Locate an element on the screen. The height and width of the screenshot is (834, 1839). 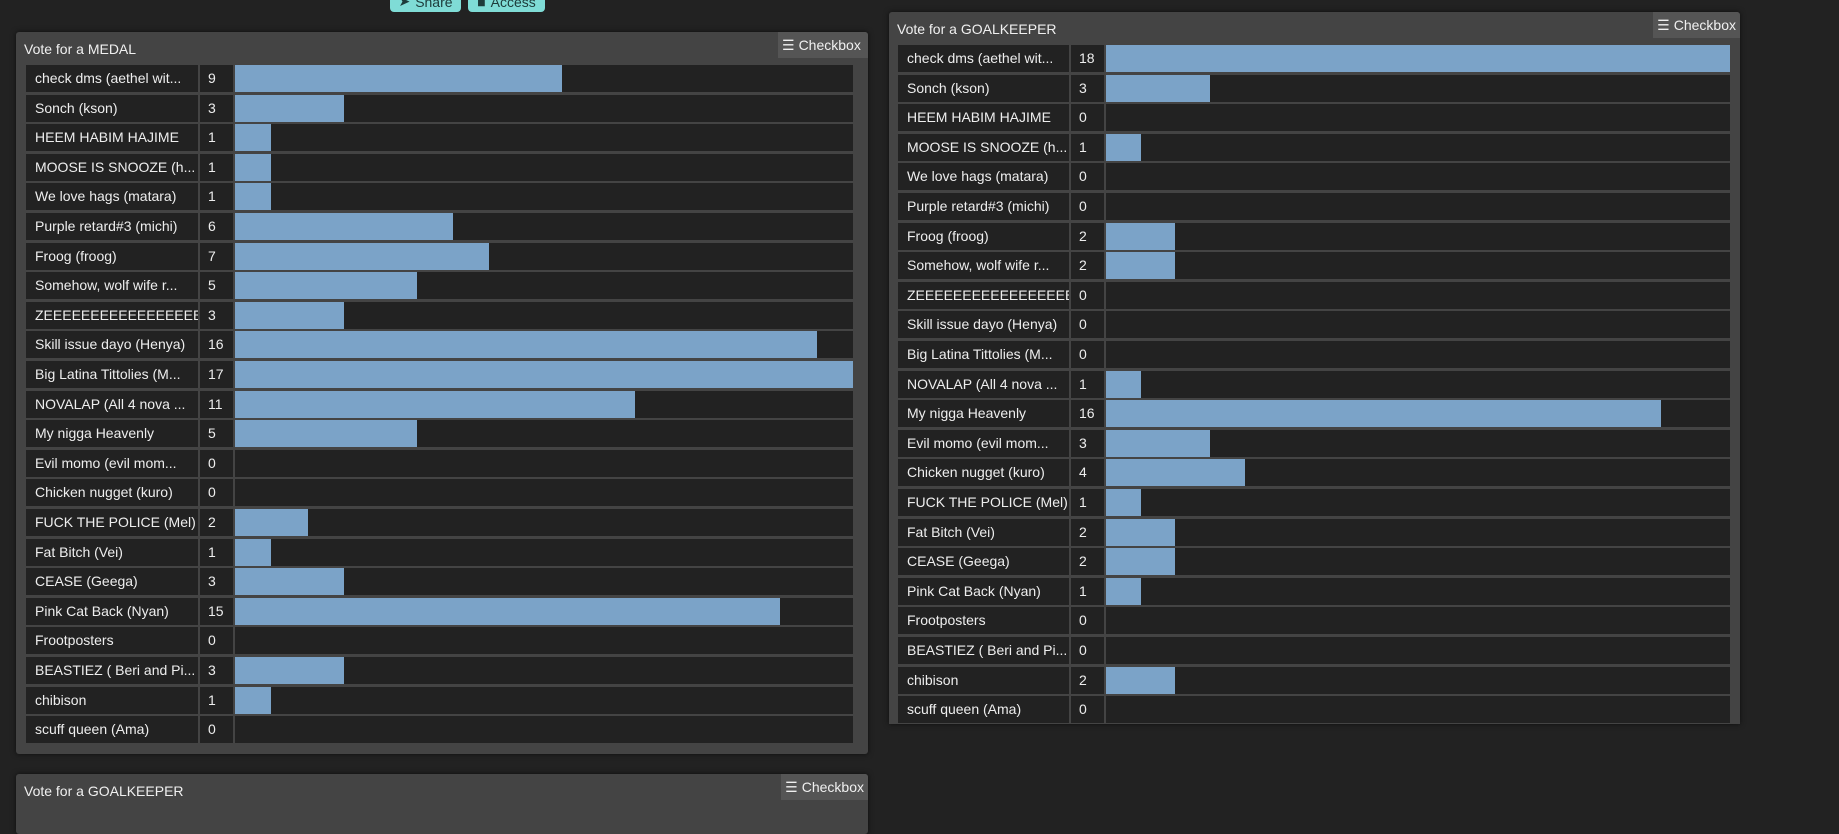
poll-option-row: BEASTIEZ ( Beri and Pi... 3 is located at coordinates (439, 670).